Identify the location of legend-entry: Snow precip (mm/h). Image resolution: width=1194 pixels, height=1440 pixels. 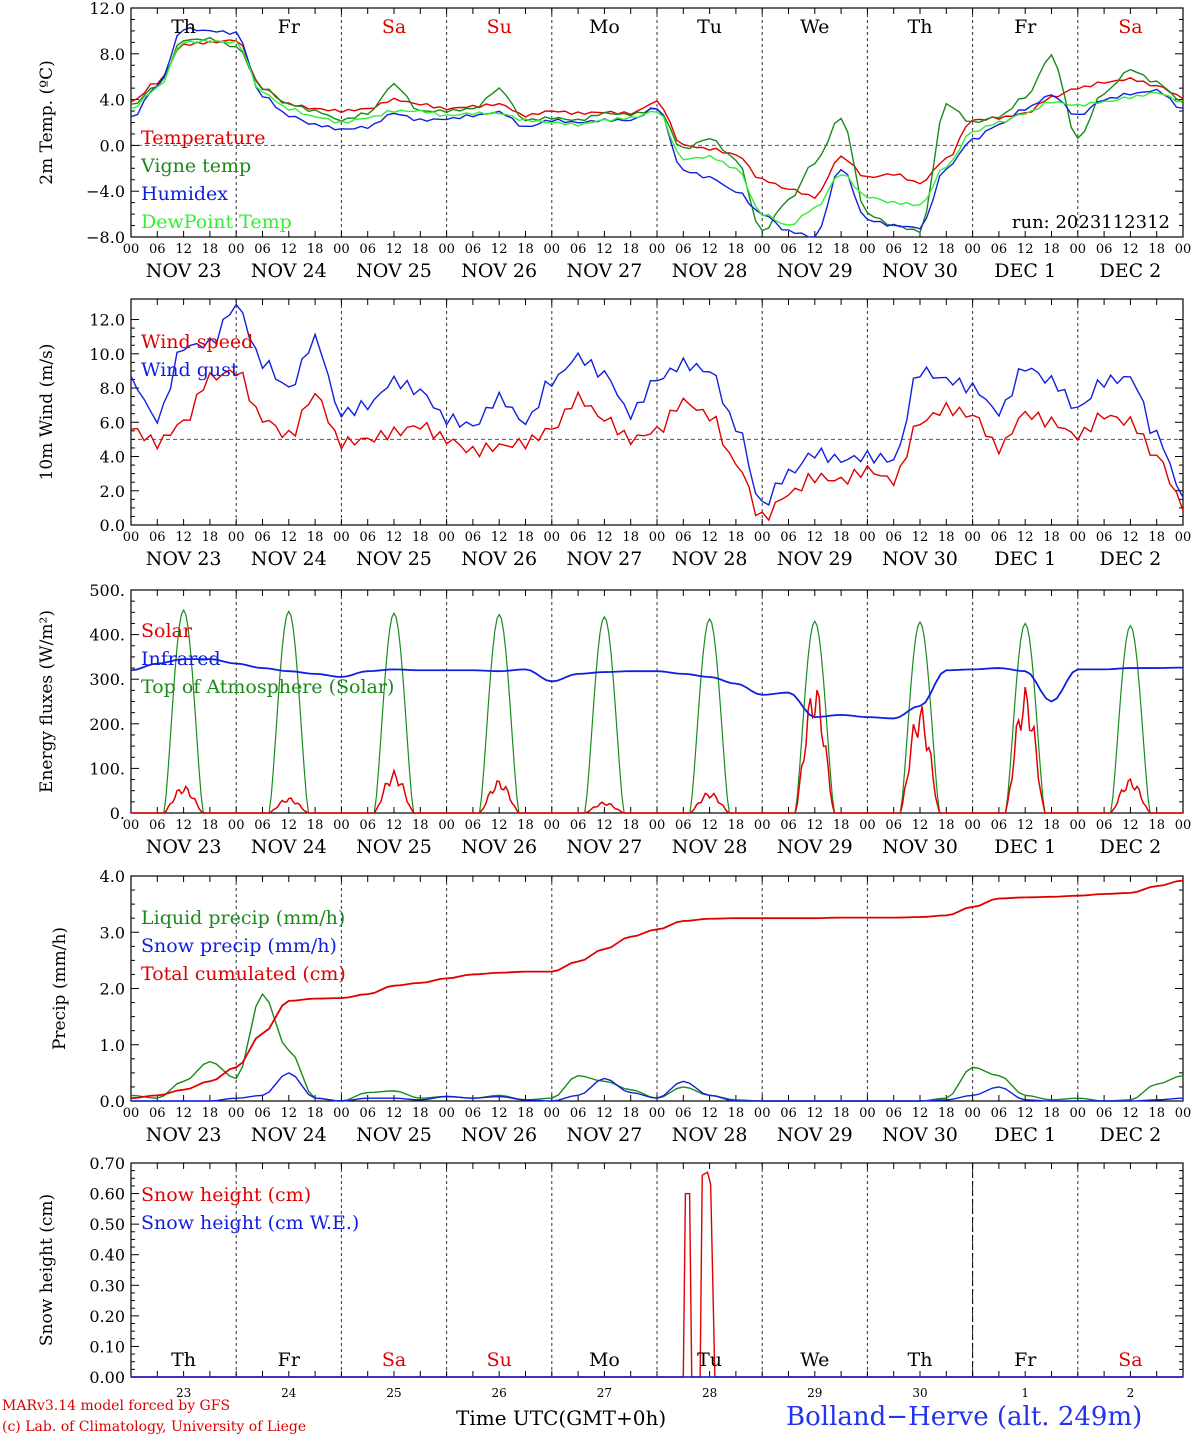
(239, 946).